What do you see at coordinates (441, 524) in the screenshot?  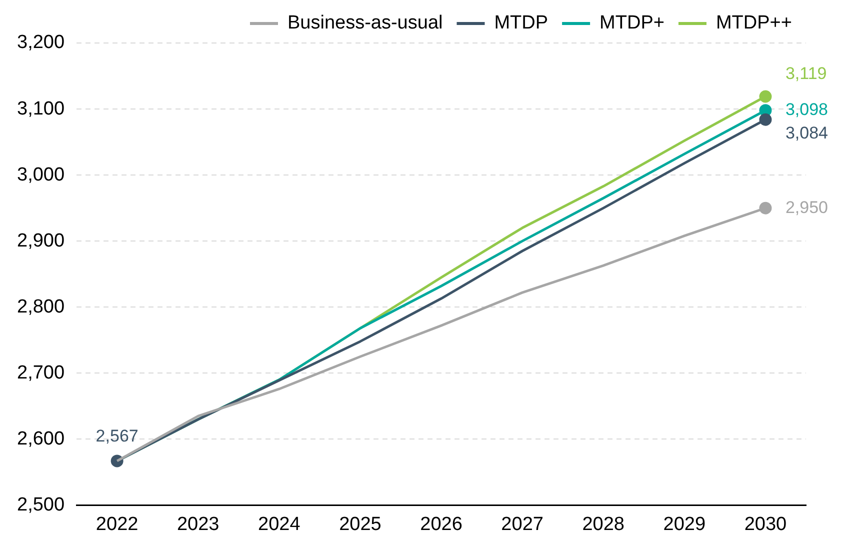 I see `x-tick-label: 2026` at bounding box center [441, 524].